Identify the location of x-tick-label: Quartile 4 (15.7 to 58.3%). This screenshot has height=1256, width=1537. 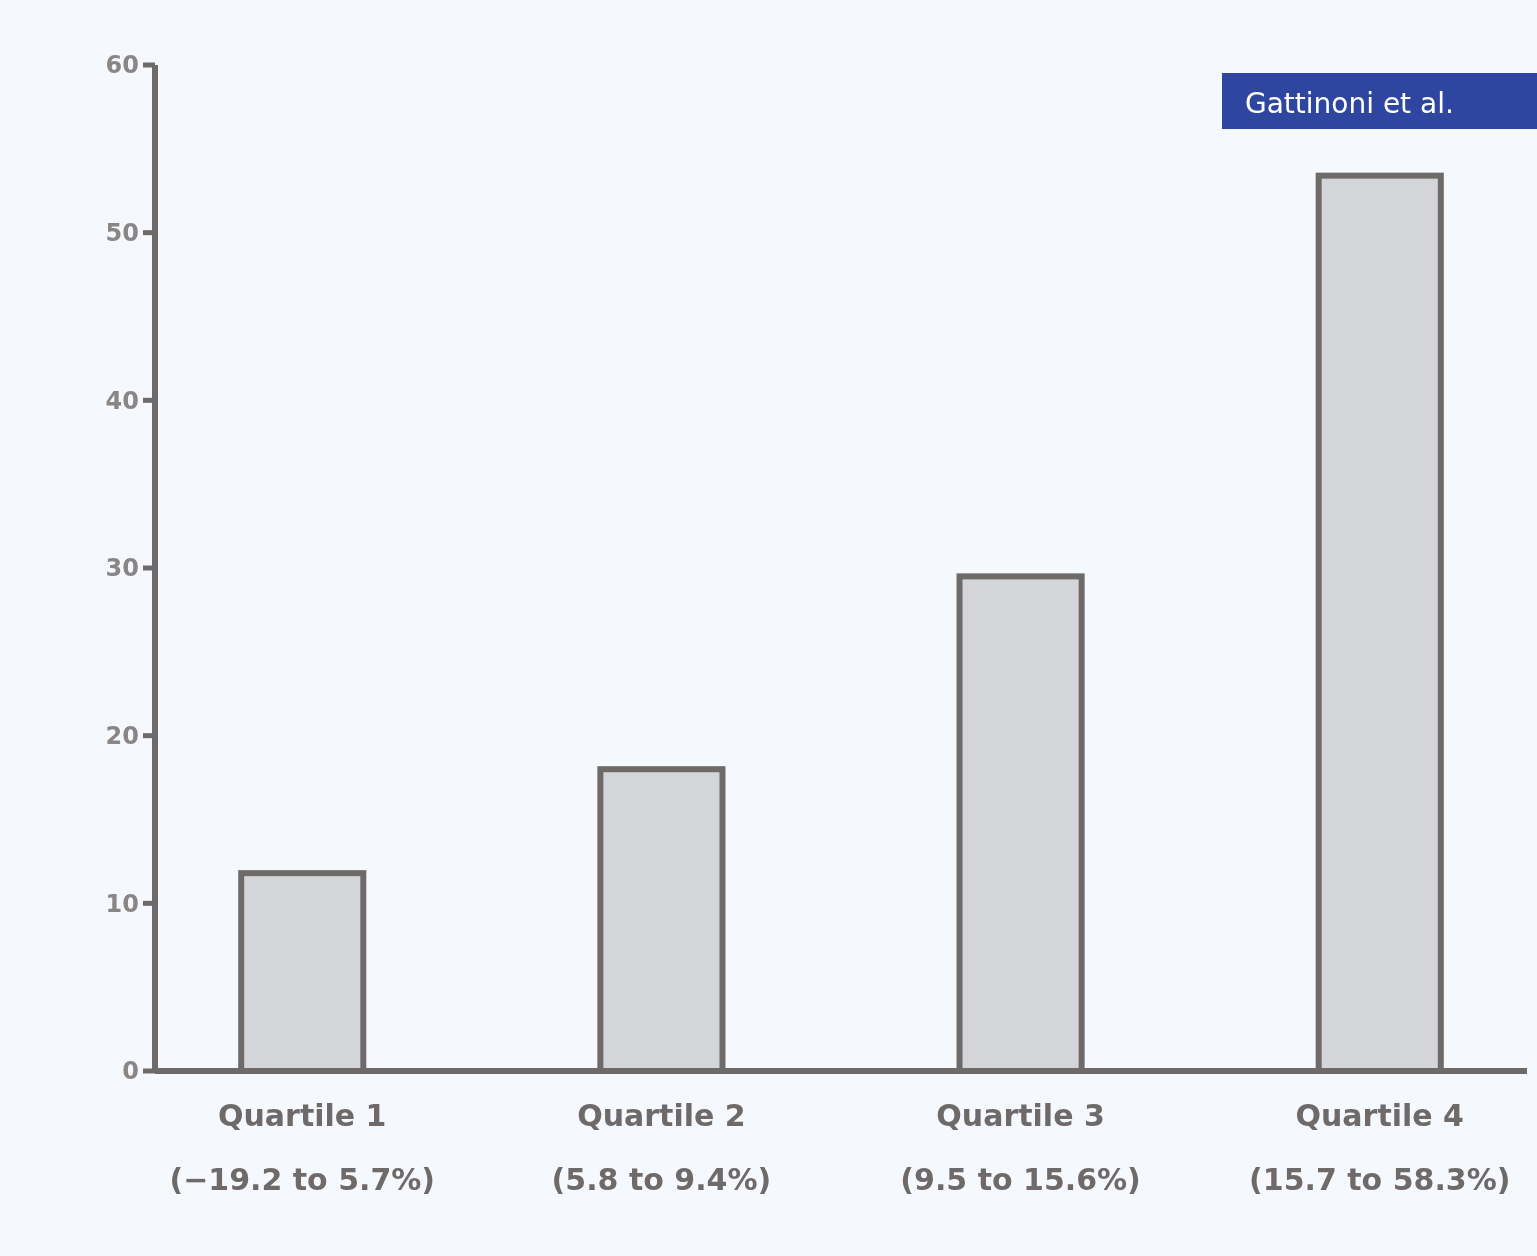
(1380, 1147).